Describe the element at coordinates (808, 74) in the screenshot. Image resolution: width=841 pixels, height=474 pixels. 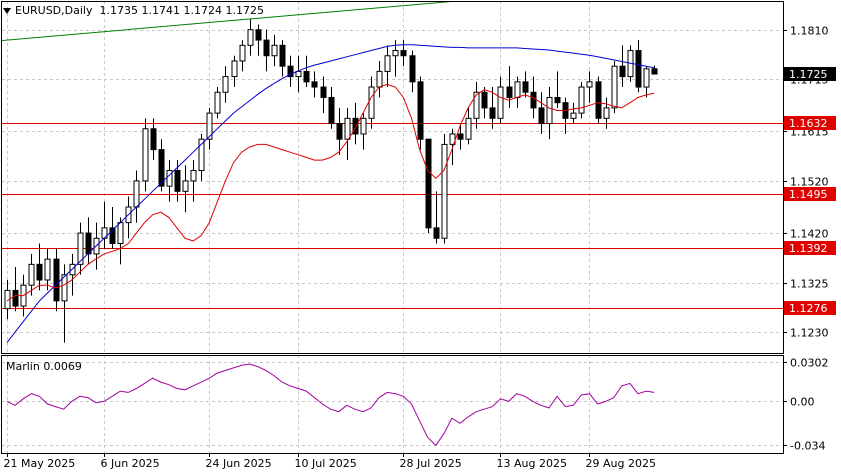
I see `current-price-label: 1.1725` at that location.